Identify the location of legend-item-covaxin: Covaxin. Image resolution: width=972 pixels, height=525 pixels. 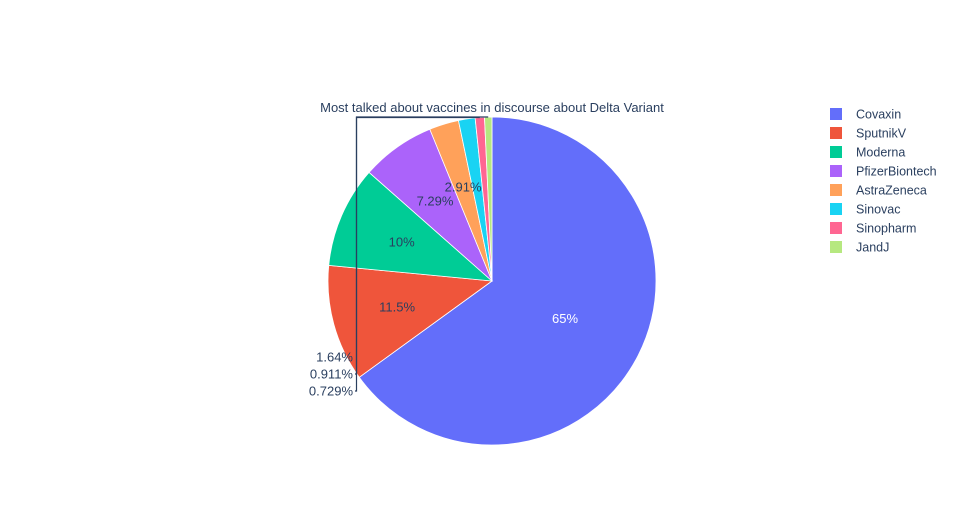
(865, 115).